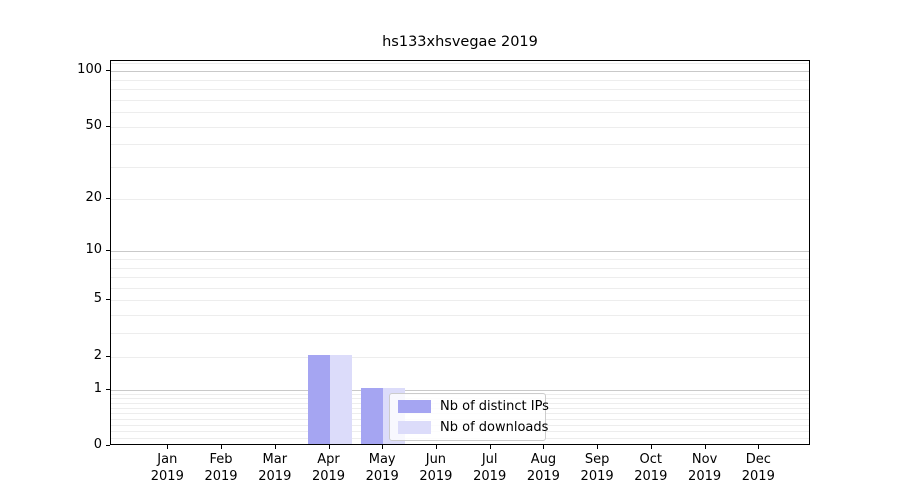 This screenshot has width=900, height=500. I want to click on legend-entry: Nb of downloads, so click(473, 427).